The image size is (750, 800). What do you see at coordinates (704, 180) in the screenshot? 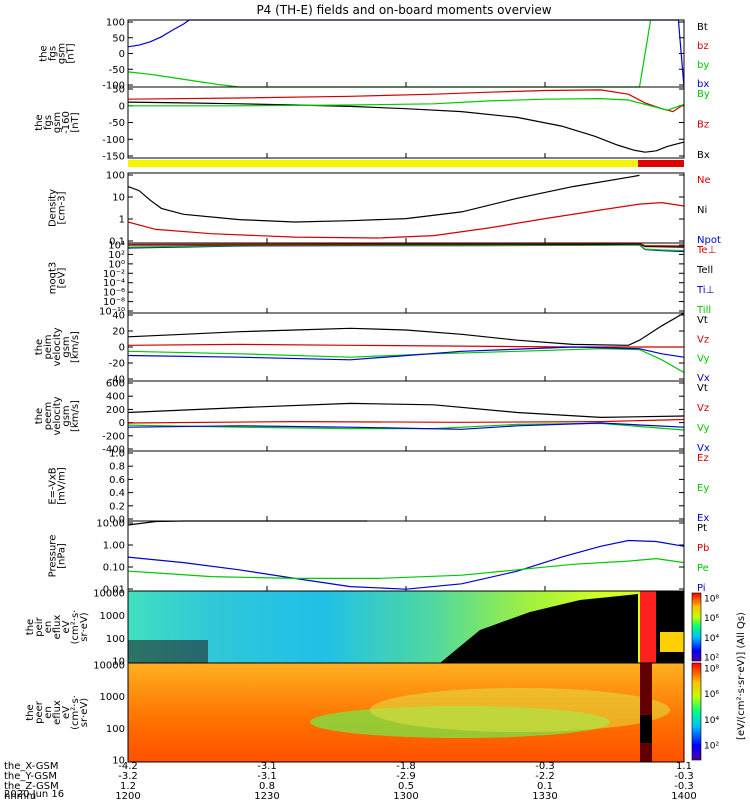
I see `legend-entry: Ne` at bounding box center [704, 180].